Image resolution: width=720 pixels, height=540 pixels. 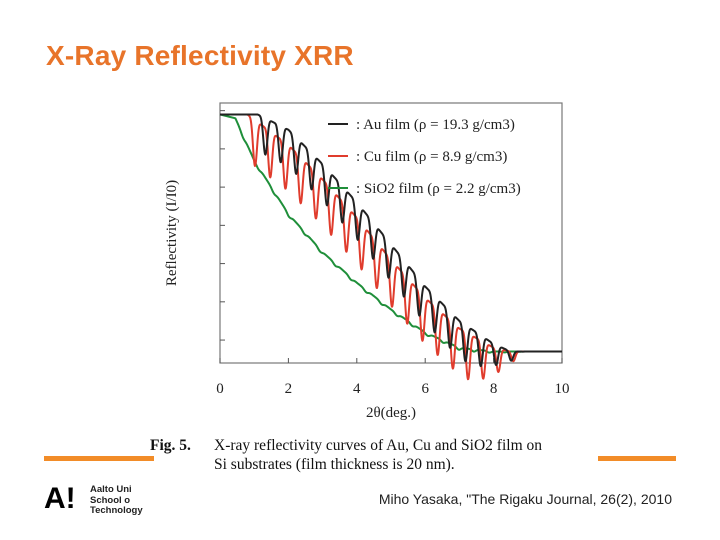 What do you see at coordinates (494, 389) in the screenshot?
I see `x-tick-label: 8` at bounding box center [494, 389].